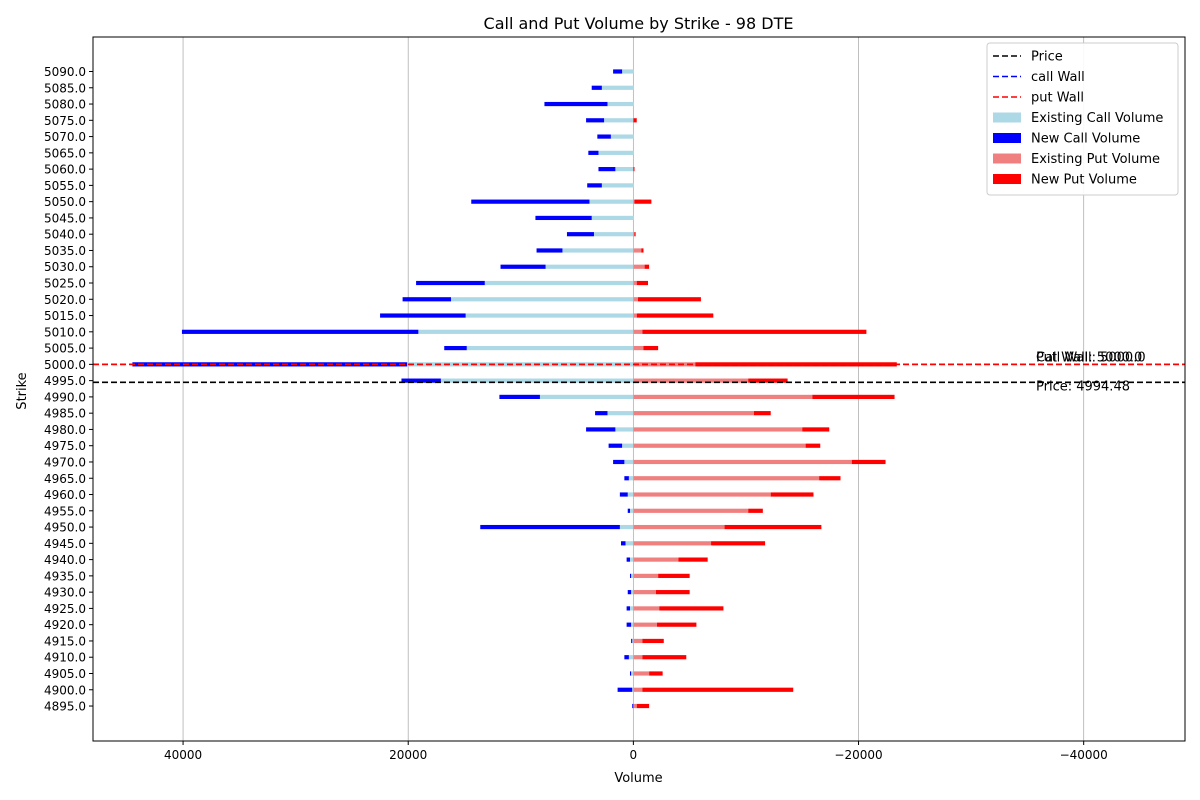 Image resolution: width=1200 pixels, height=800 pixels. Describe the element at coordinates (65, 332) in the screenshot. I see `y-tick-label: 5010.0` at that location.